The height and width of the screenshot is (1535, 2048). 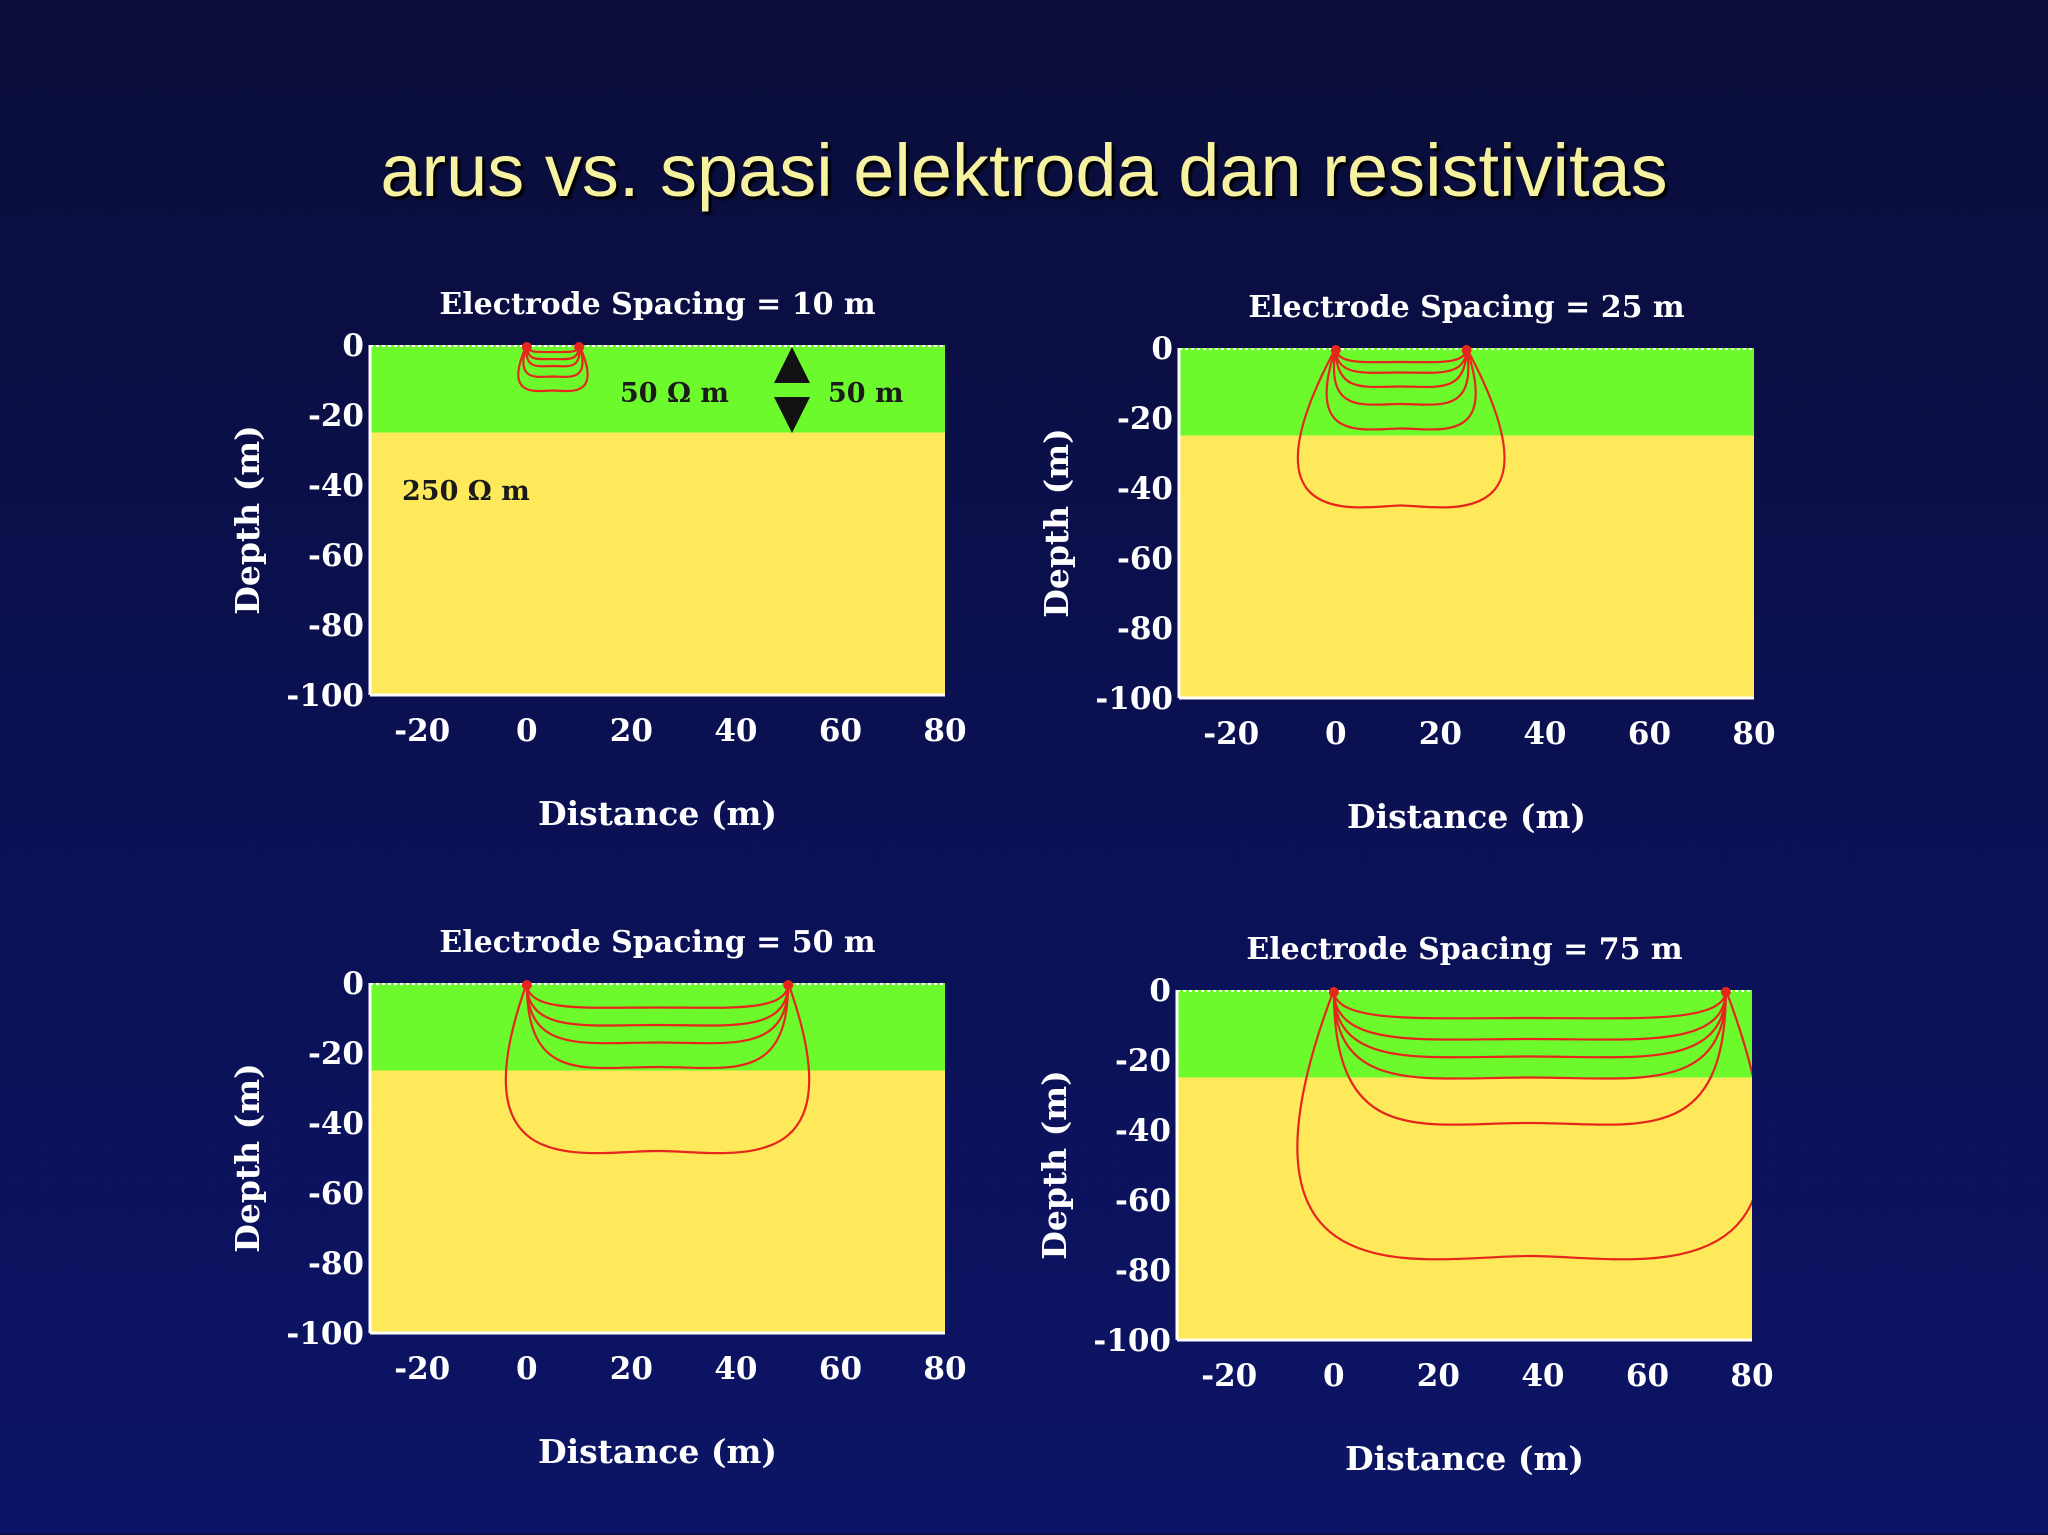 What do you see at coordinates (1466, 307) in the screenshot?
I see `chart-title: Electrode Spacing = 25 m` at bounding box center [1466, 307].